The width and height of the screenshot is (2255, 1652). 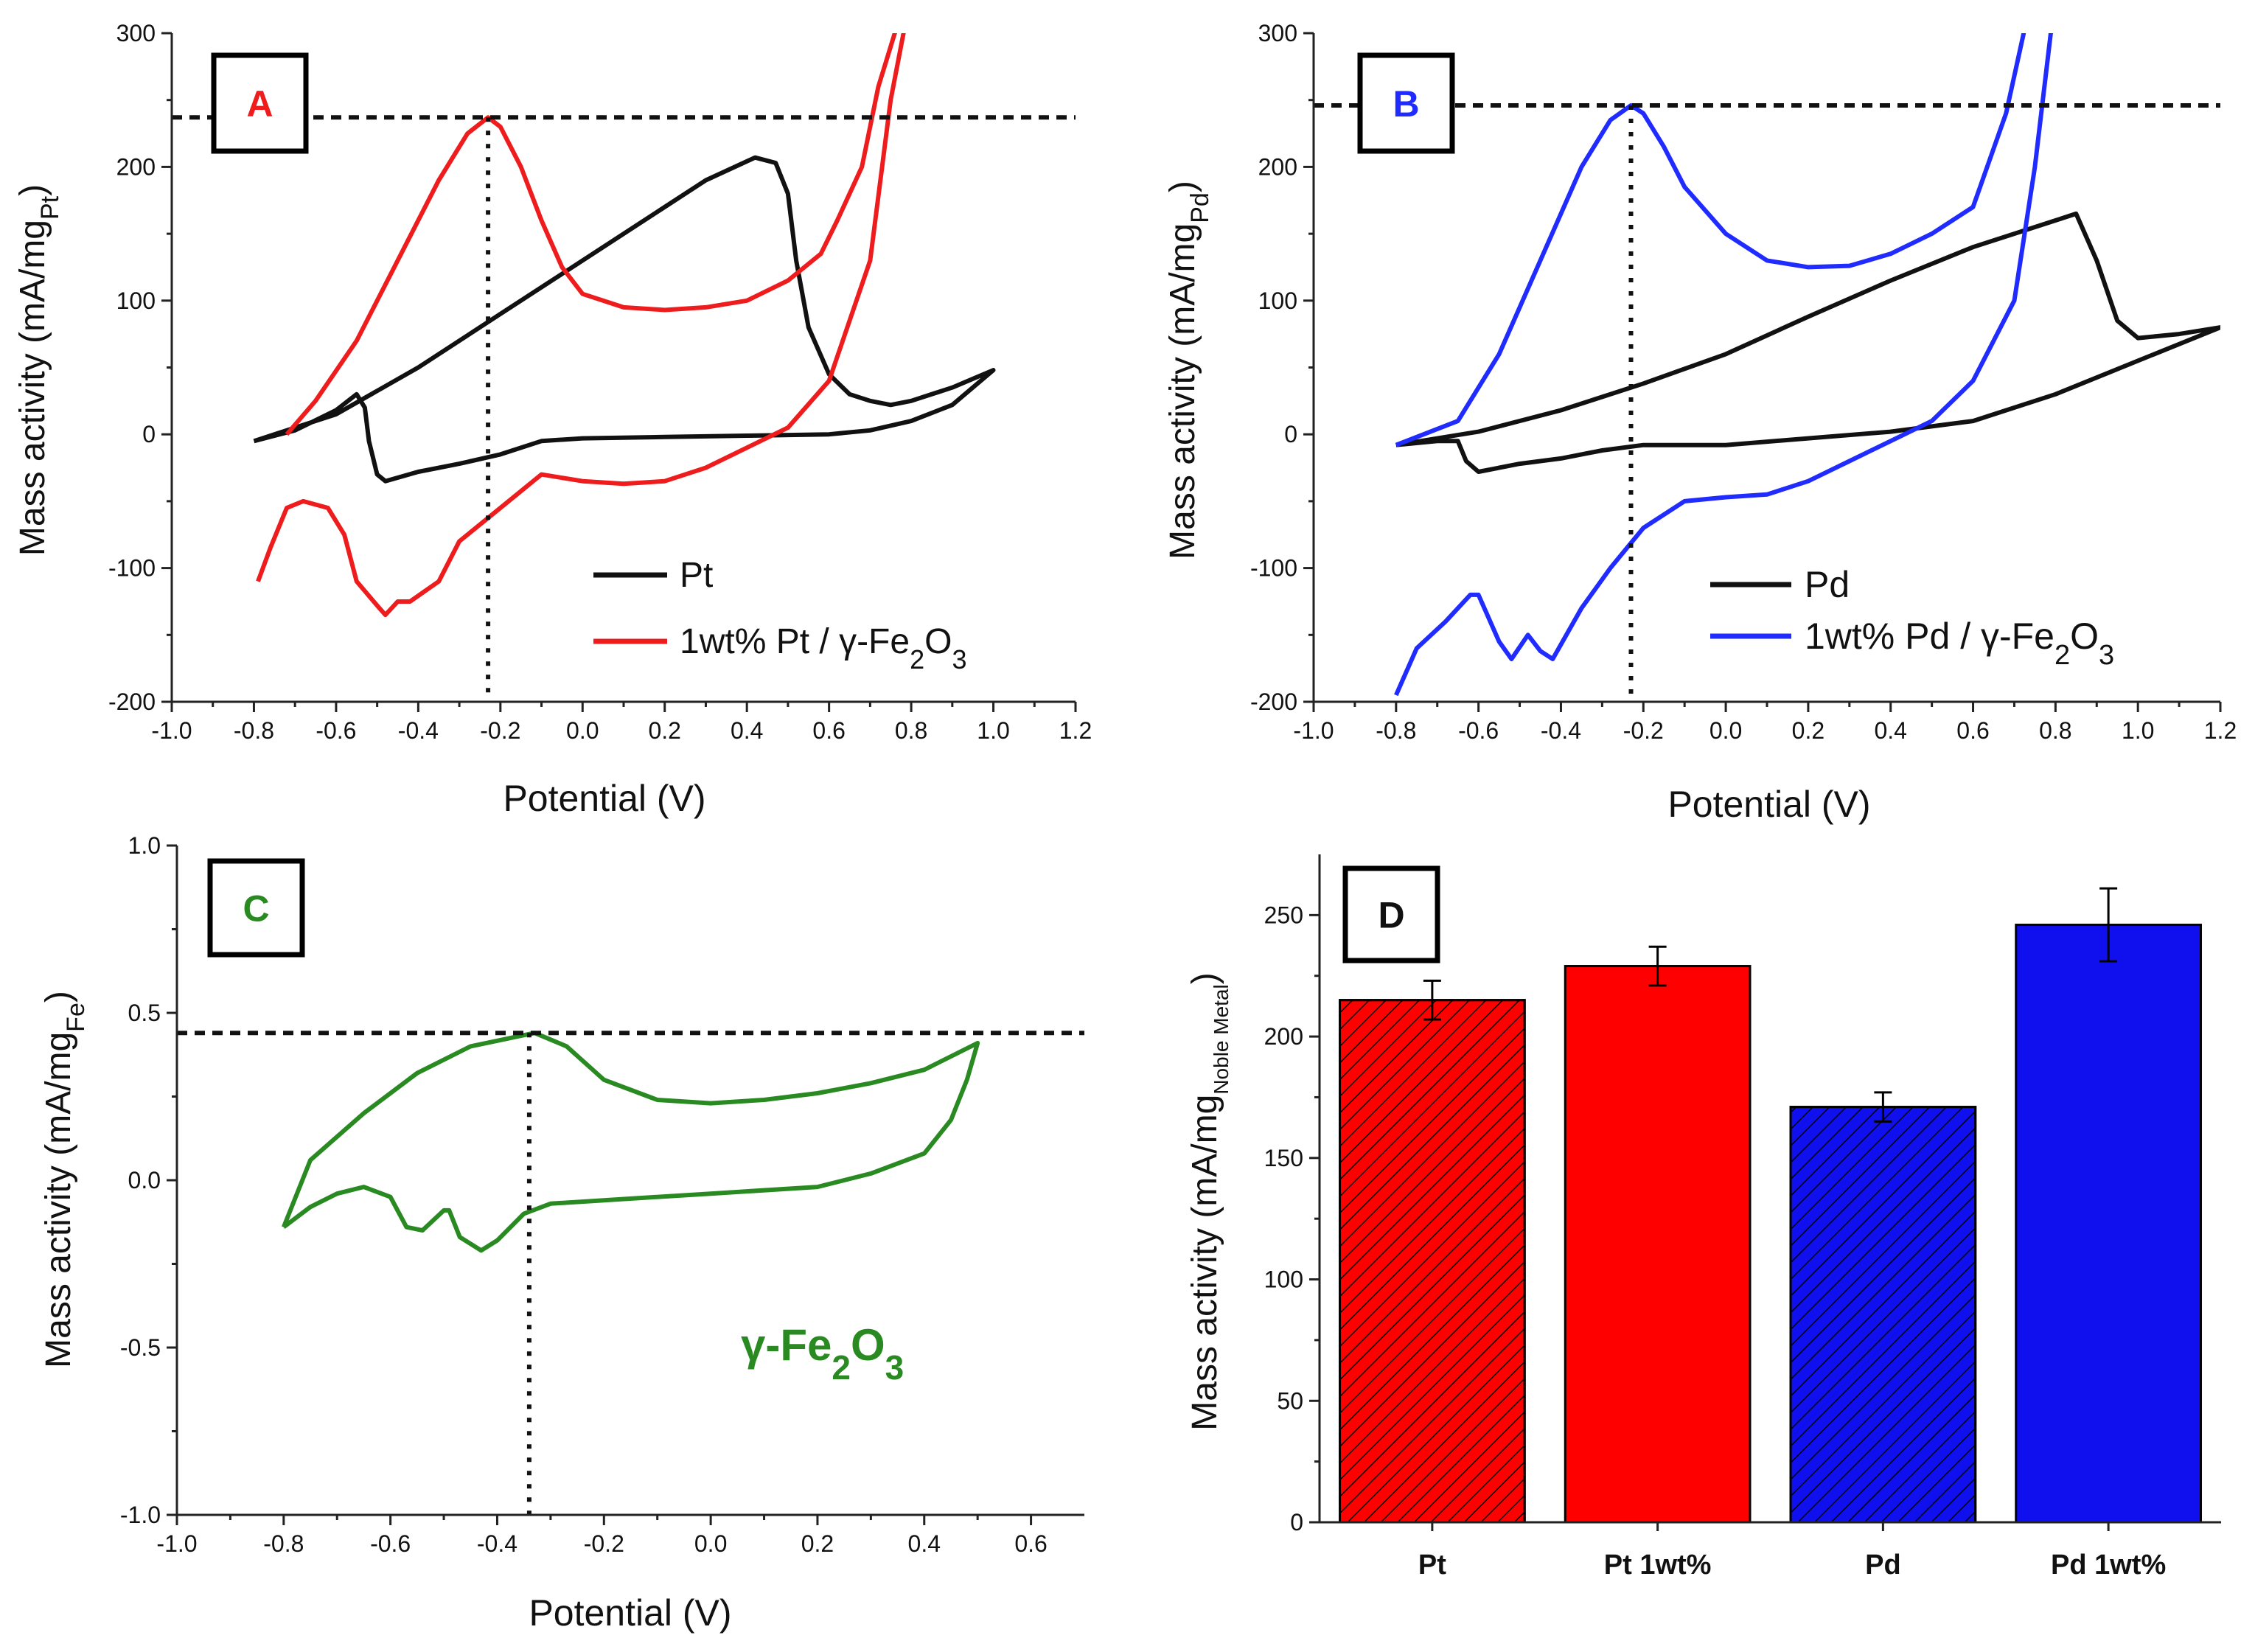 What do you see at coordinates (818, 1543) in the screenshot?
I see `panel-c-xtick-label: 0.2` at bounding box center [818, 1543].